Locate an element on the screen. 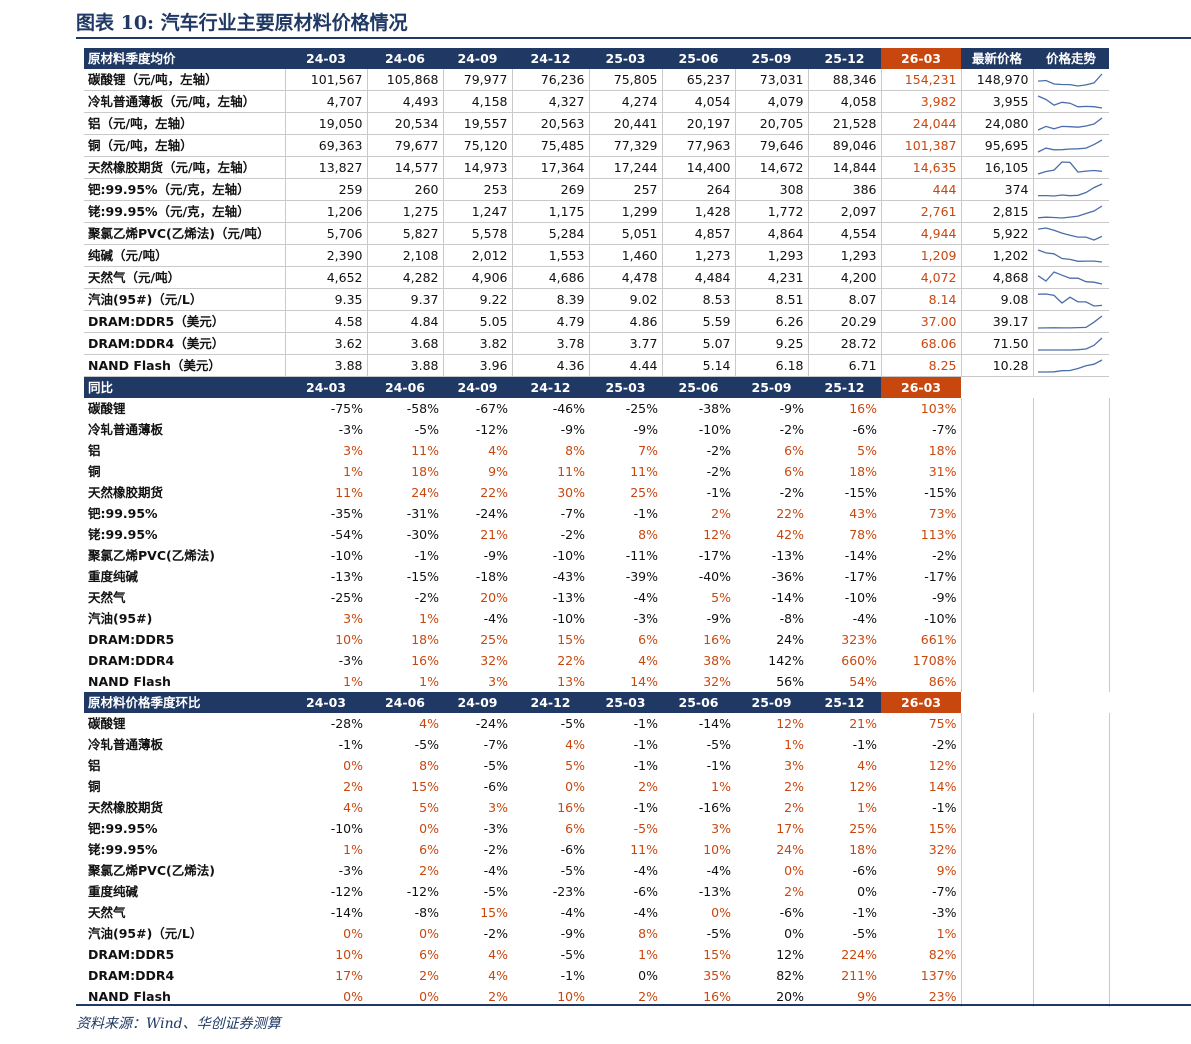 The height and width of the screenshot is (1044, 1191). value-cell: 4% is located at coordinates (353, 807).